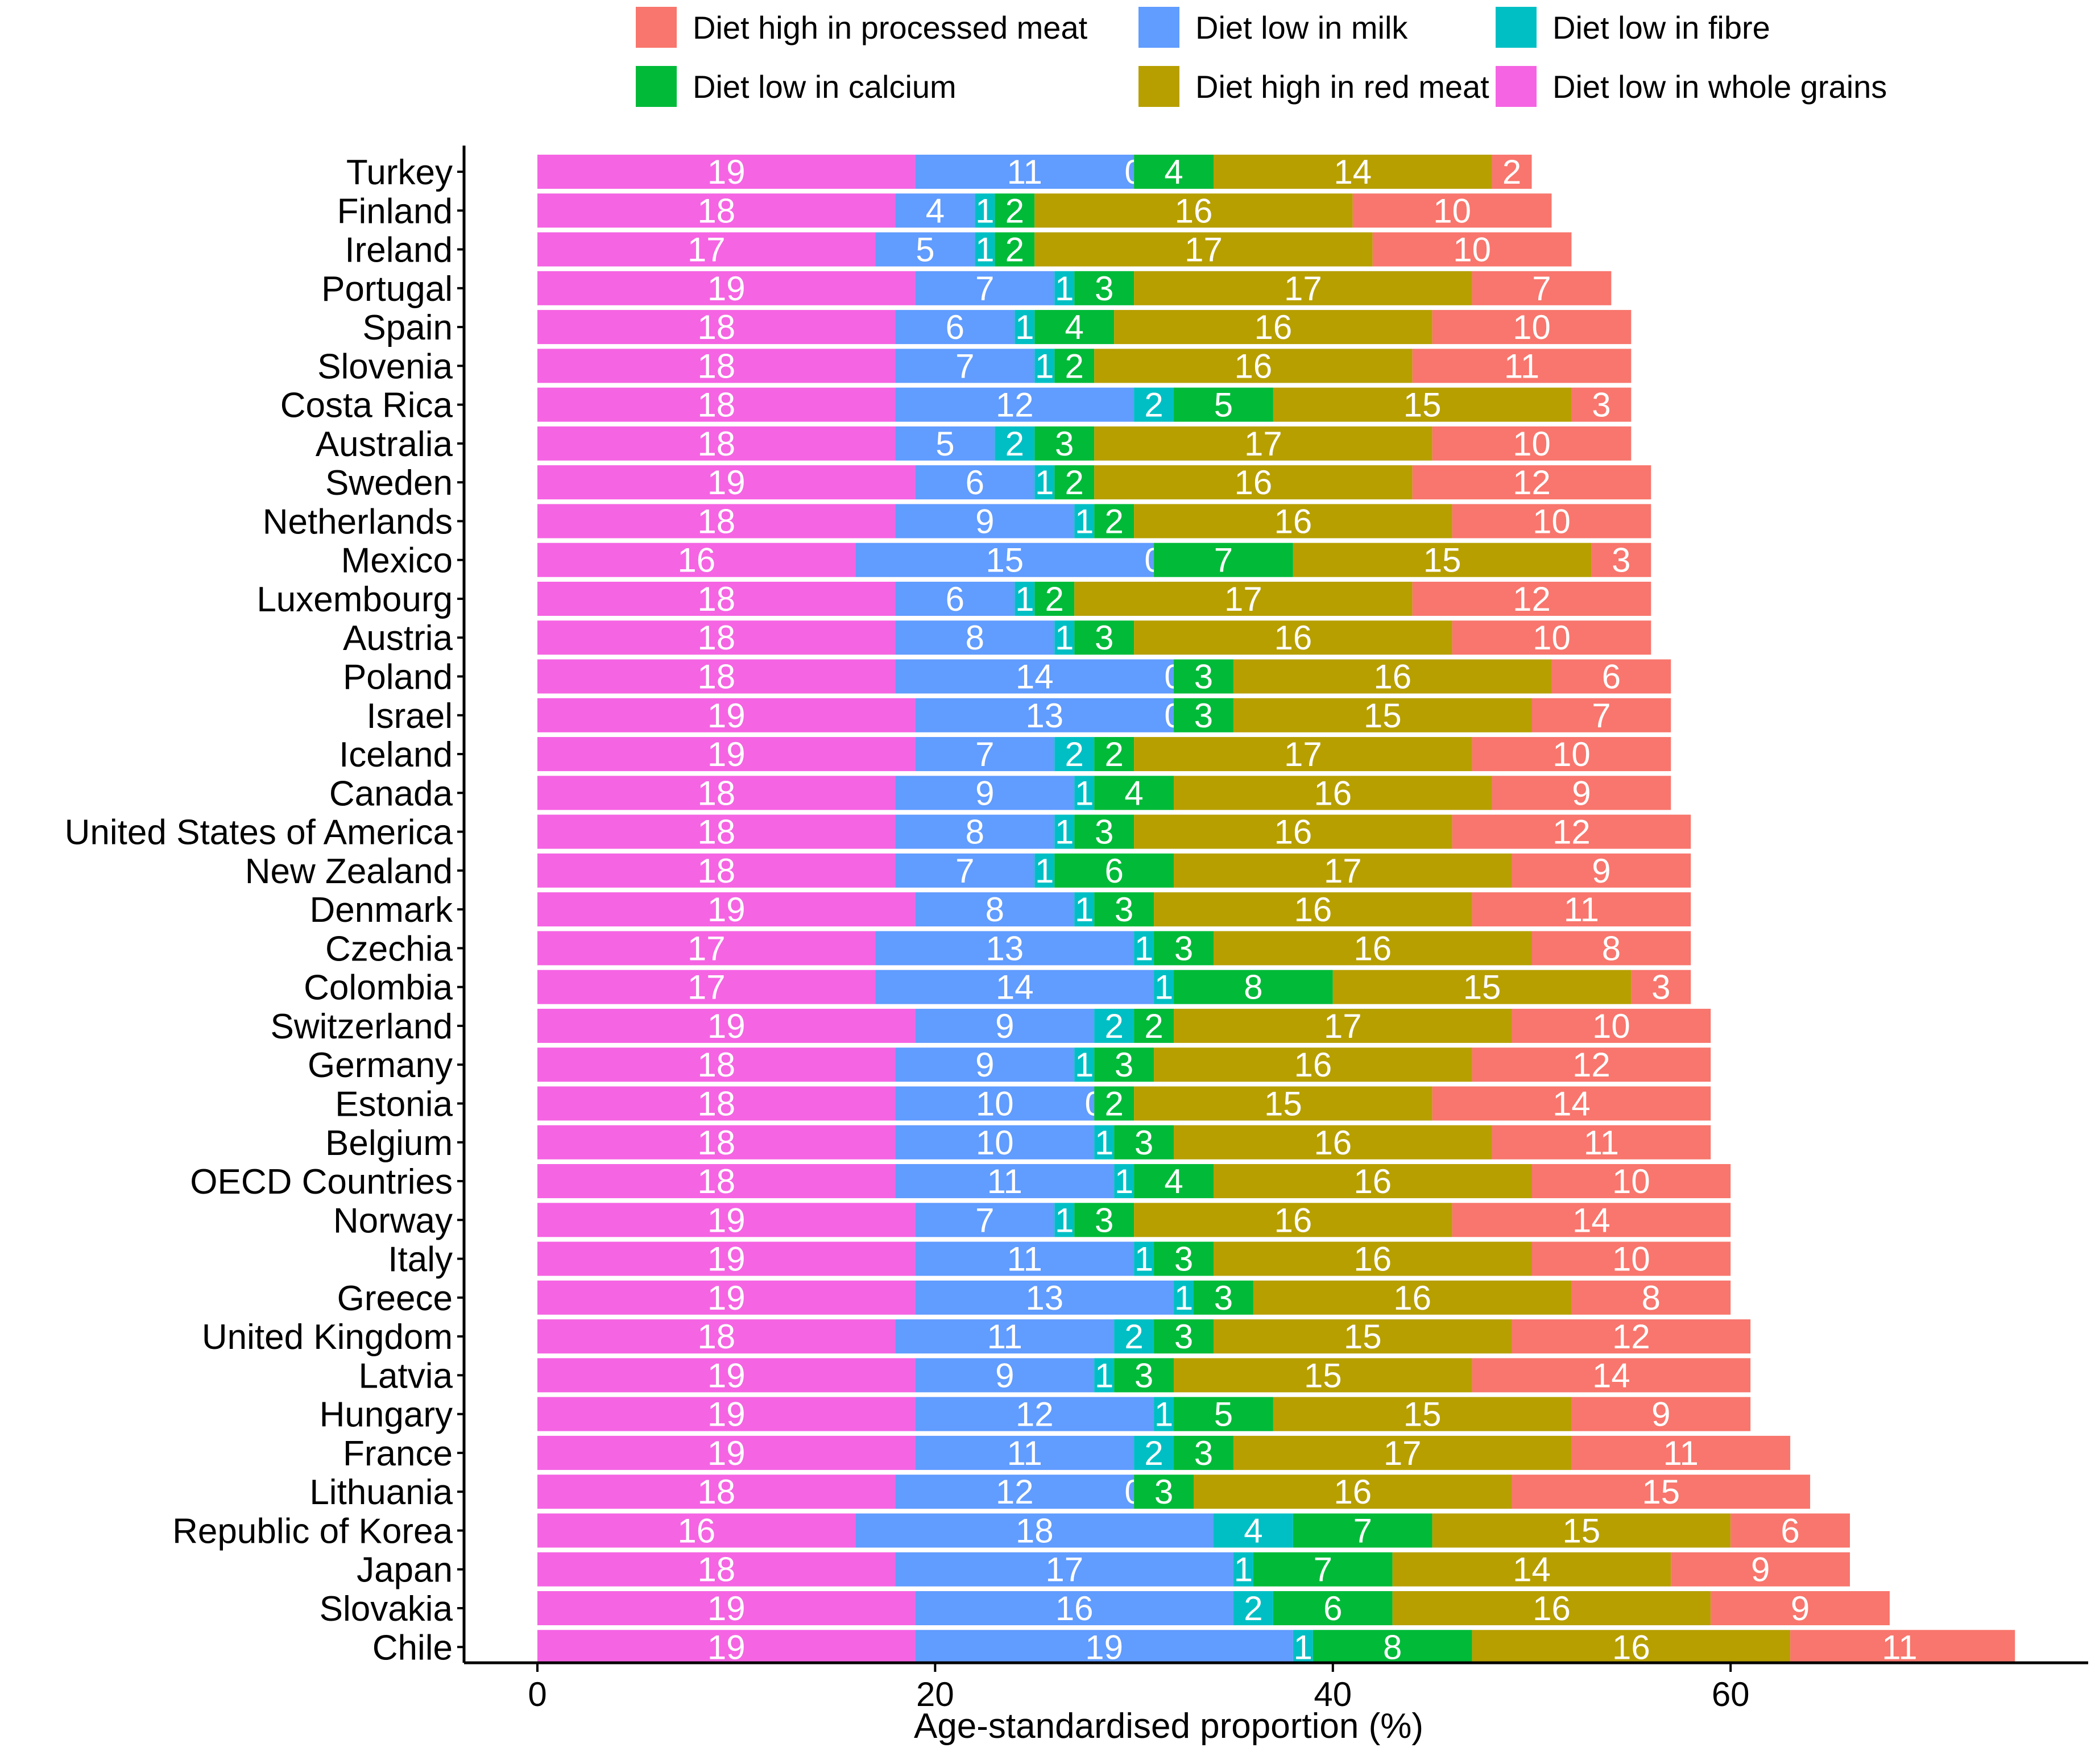 The width and height of the screenshot is (2095, 1764). I want to click on data-label: 4, so click(1253, 1531).